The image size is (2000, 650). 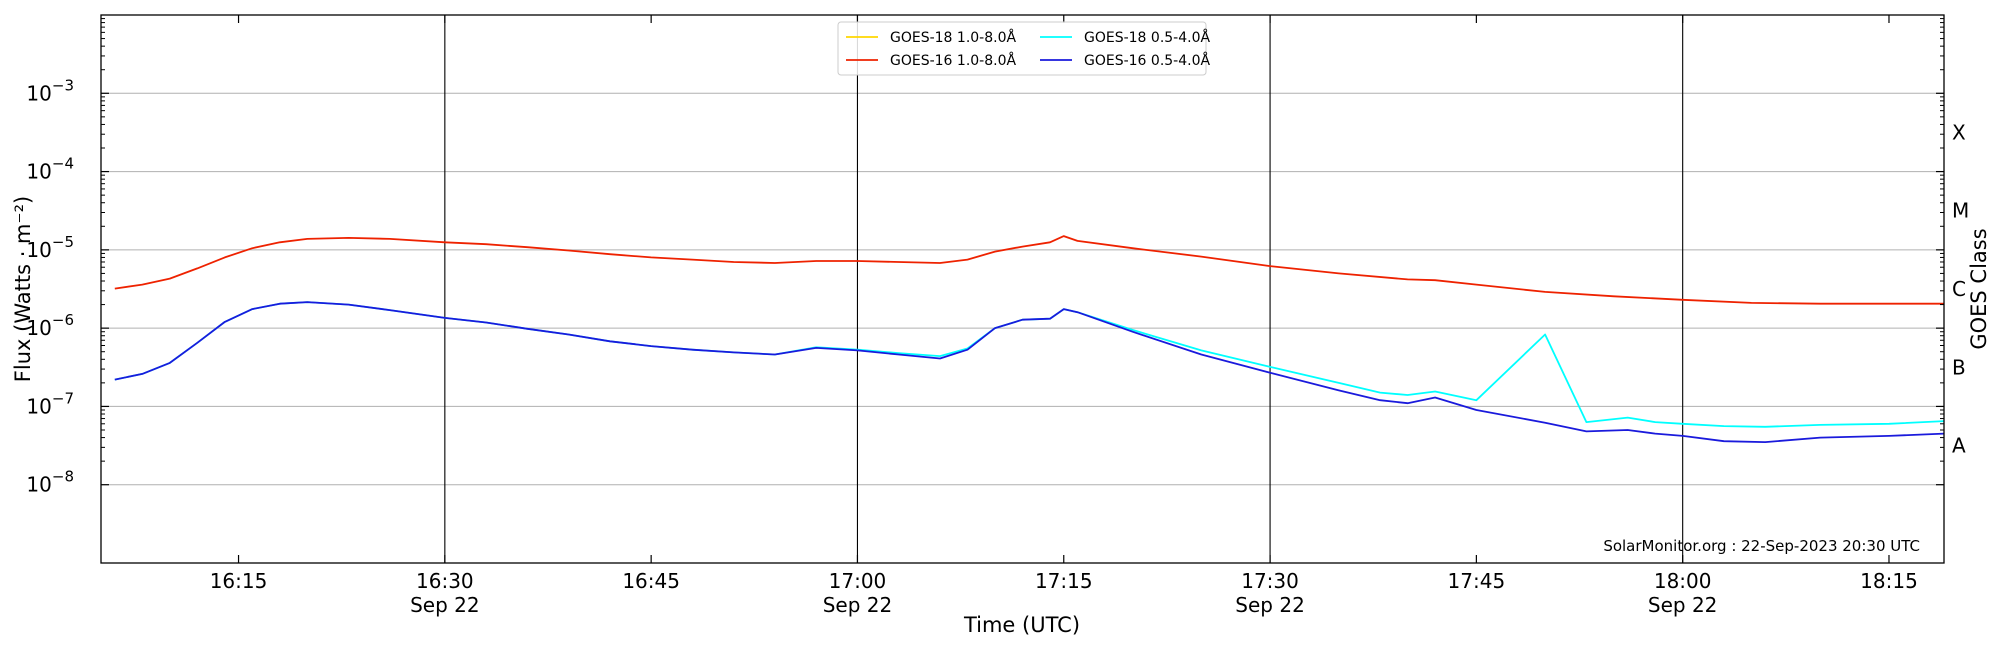 I want to click on legend-box, so click(x=1022, y=48).